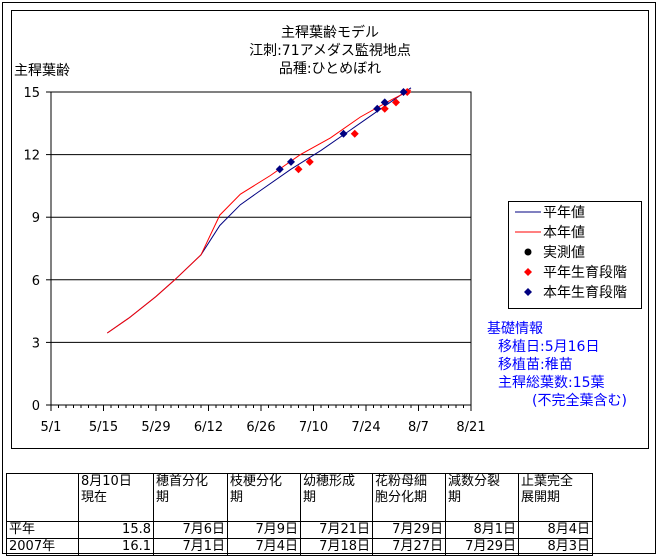  I want to click on legend-item-heinen: 平年値, so click(550, 213).